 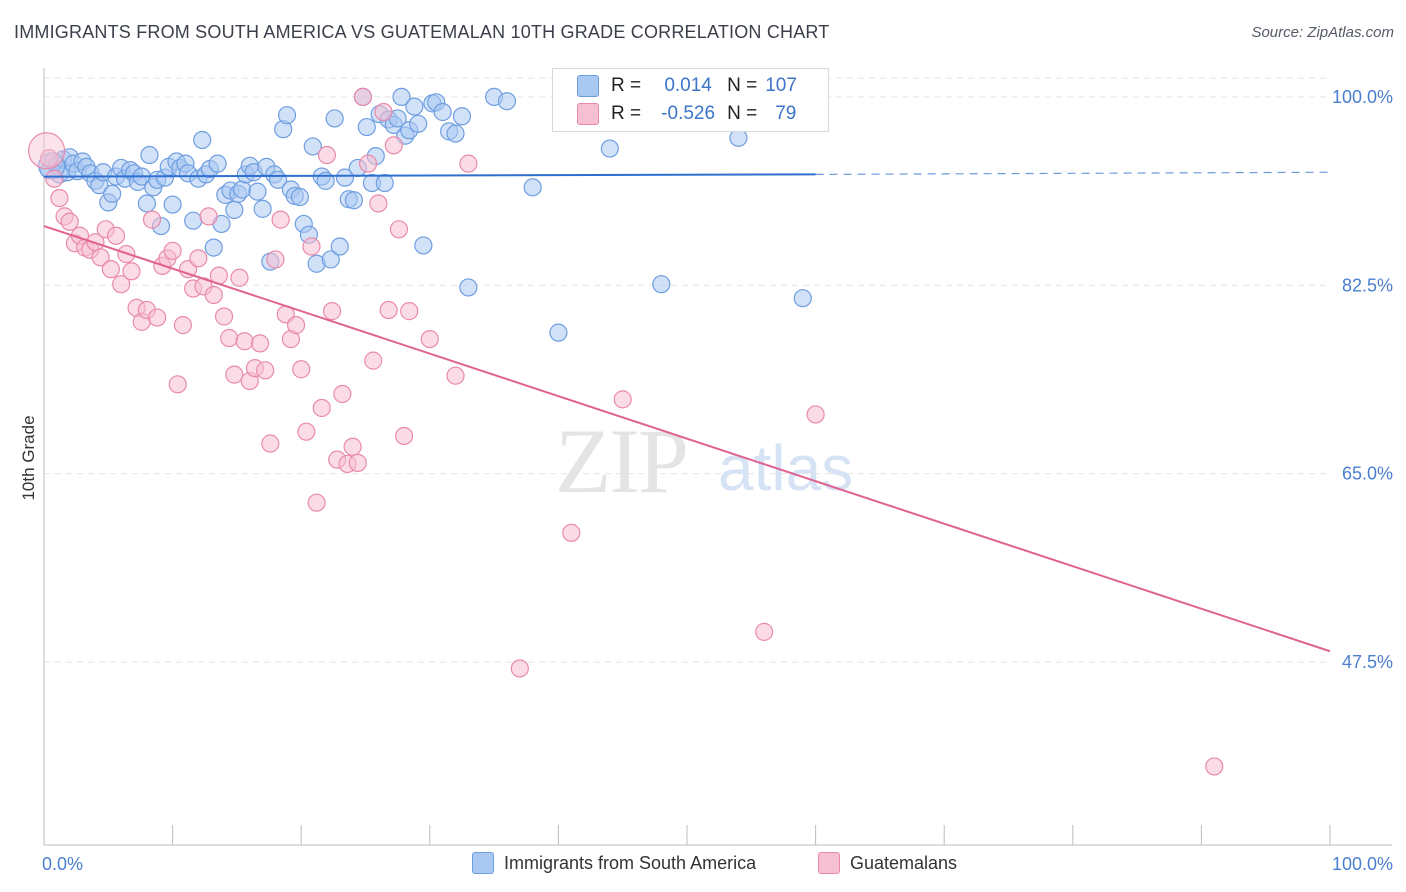 I want to click on y-axis-label: 10th Grade, so click(x=28, y=457).